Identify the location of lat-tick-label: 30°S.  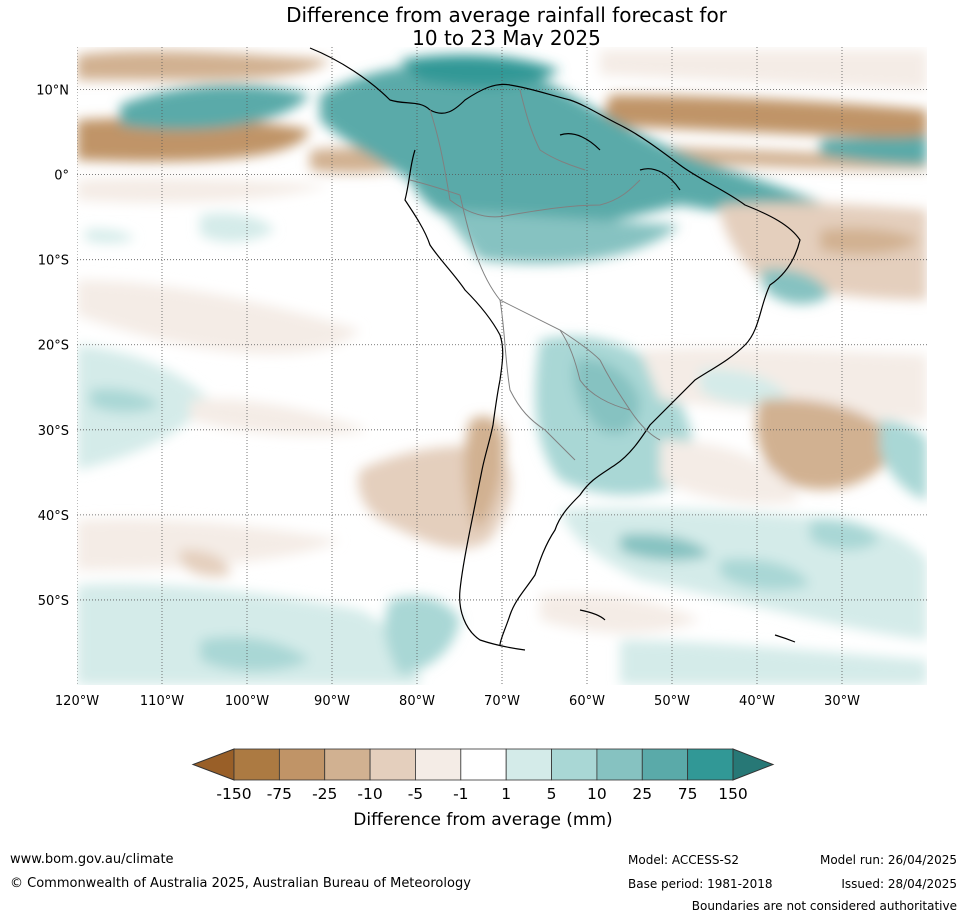
(53, 431).